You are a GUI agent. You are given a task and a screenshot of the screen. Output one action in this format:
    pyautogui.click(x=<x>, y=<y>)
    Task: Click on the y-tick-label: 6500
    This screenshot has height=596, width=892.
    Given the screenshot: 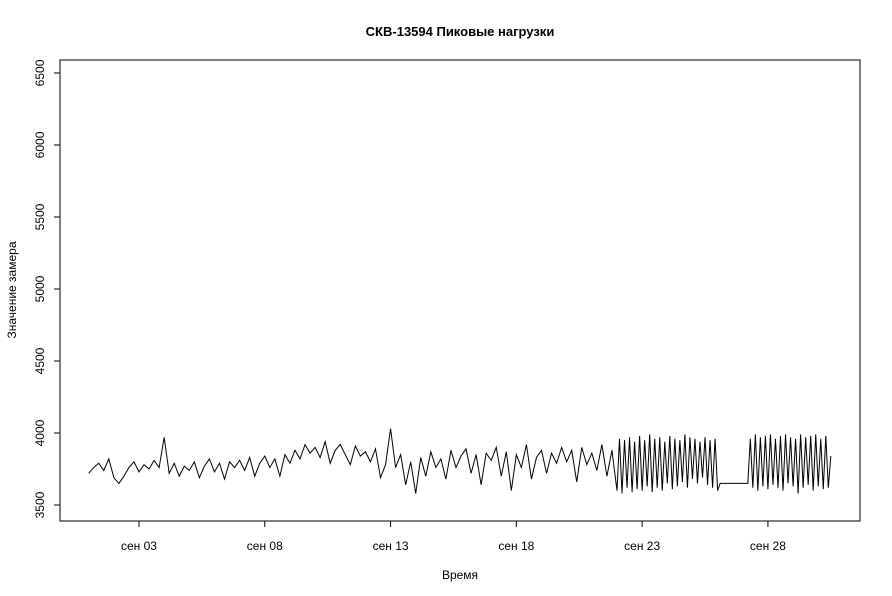 What is the action you would take?
    pyautogui.click(x=40, y=72)
    